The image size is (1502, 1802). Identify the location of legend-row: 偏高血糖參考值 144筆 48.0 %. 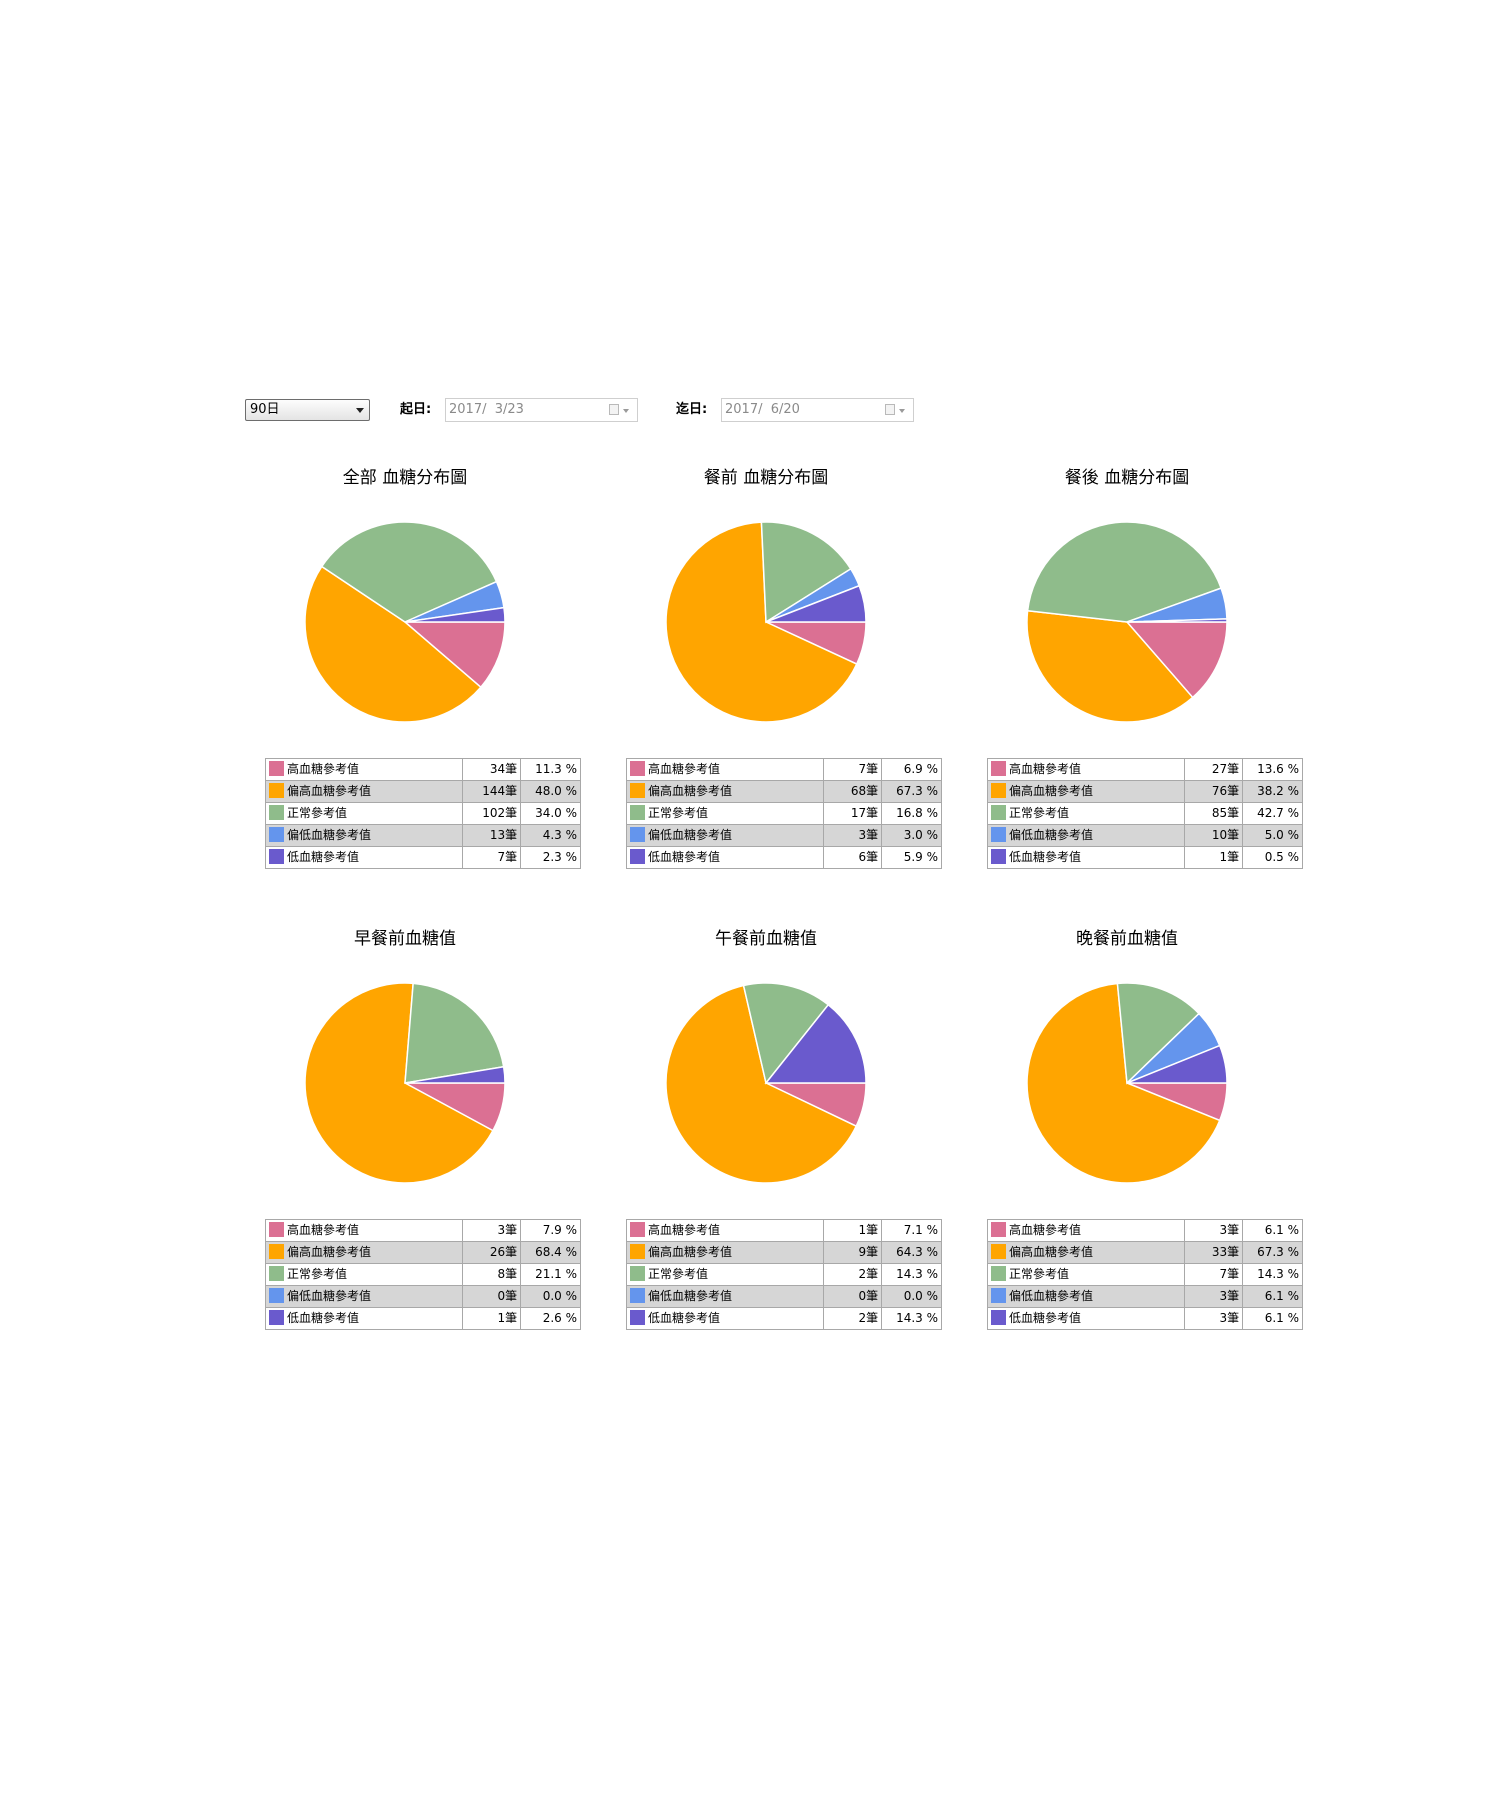
(422, 791).